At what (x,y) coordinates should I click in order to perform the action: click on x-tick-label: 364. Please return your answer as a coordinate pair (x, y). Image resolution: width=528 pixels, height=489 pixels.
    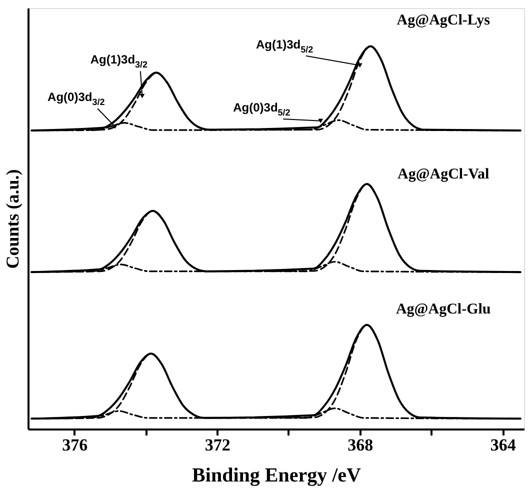
    Looking at the image, I should click on (503, 445).